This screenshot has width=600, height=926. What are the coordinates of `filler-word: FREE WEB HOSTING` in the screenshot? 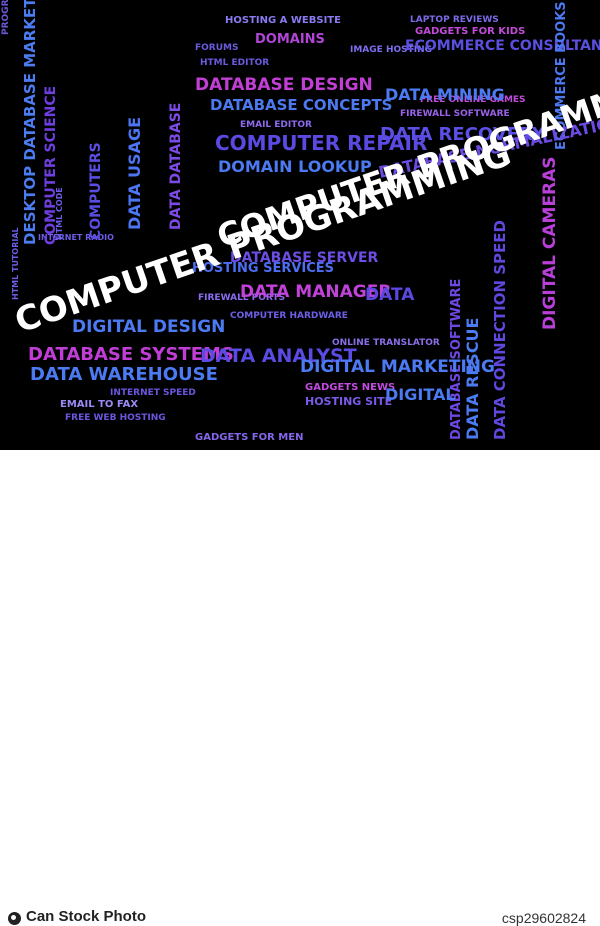 It's located at (115, 418).